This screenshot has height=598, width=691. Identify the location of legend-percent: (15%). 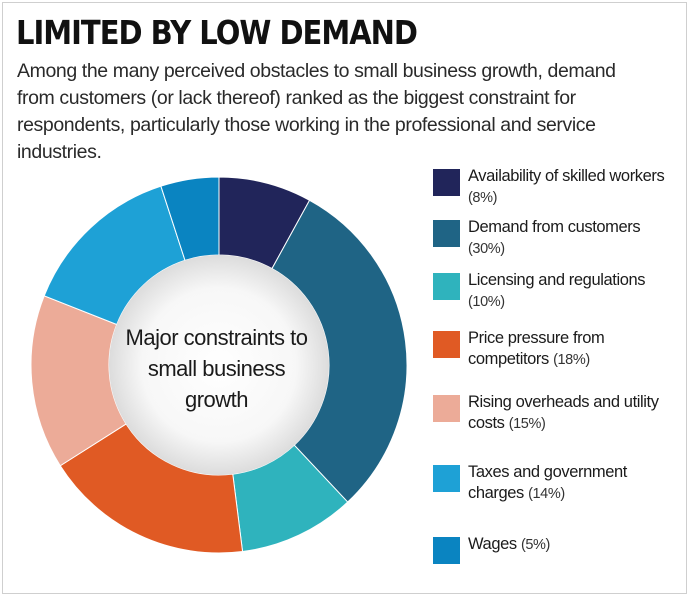
(527, 424).